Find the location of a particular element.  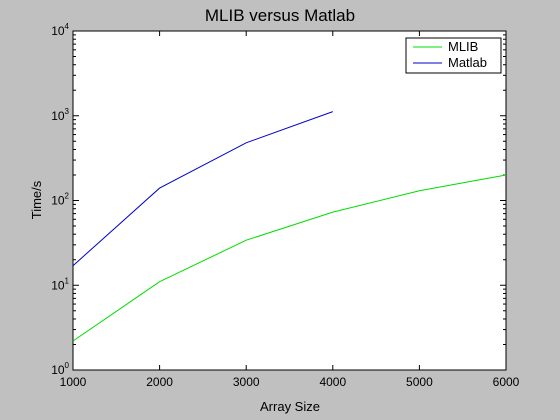

y-tick-label: 10⁰ is located at coordinates (60, 369).